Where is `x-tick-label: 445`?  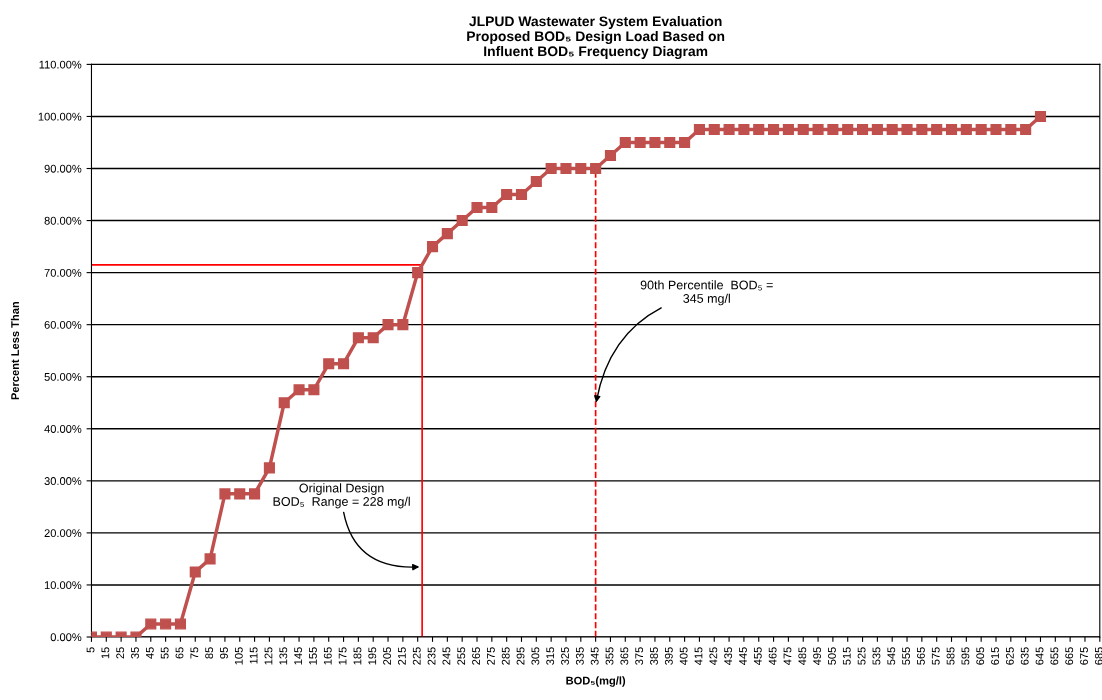 x-tick-label: 445 is located at coordinates (743, 656).